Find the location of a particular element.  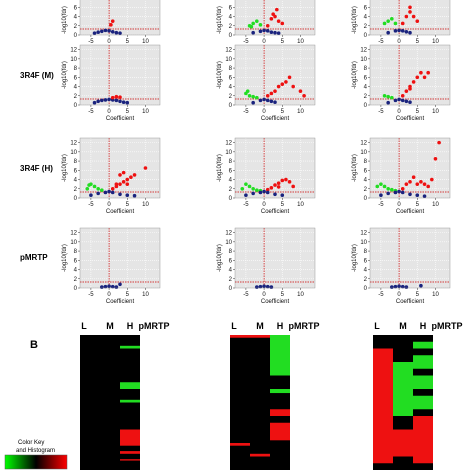

heatmap-col-label: pMRTP is located at coordinates (304, 326).